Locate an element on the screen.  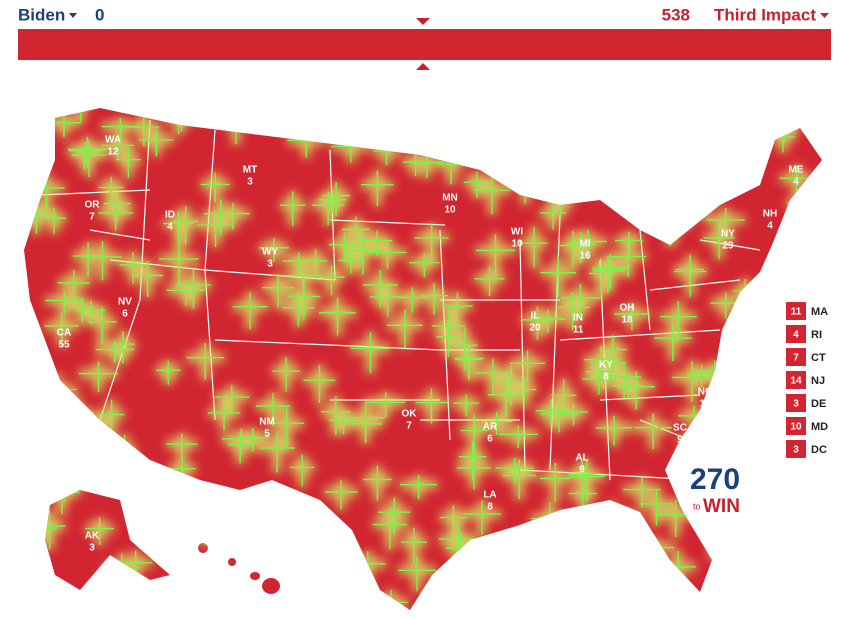
state-abbr: MD is located at coordinates (819, 427).